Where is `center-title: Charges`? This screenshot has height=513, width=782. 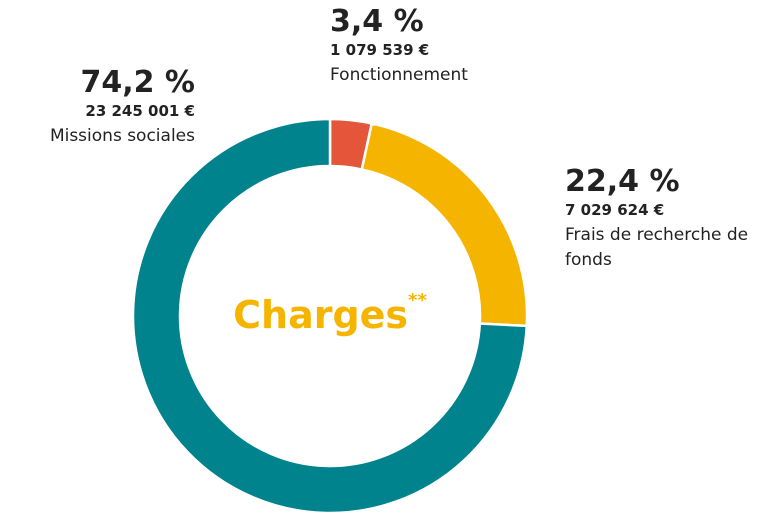
center-title: Charges is located at coordinates (321, 315).